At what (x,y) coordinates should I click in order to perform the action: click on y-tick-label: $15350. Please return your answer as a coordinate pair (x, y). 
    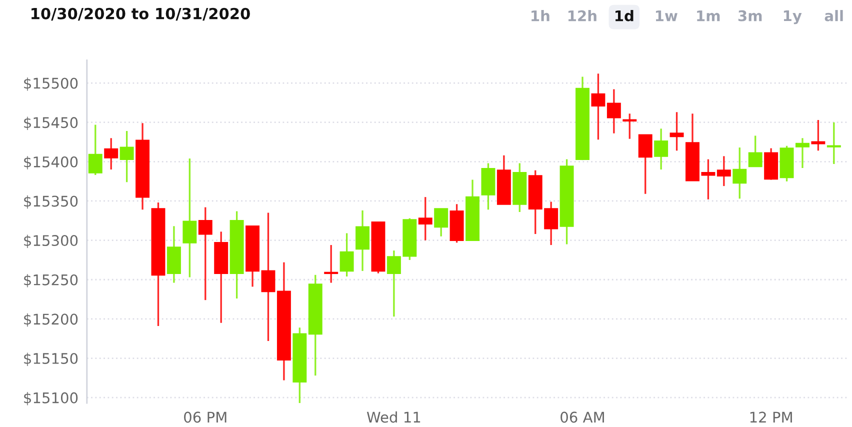
    Looking at the image, I should click on (51, 202).